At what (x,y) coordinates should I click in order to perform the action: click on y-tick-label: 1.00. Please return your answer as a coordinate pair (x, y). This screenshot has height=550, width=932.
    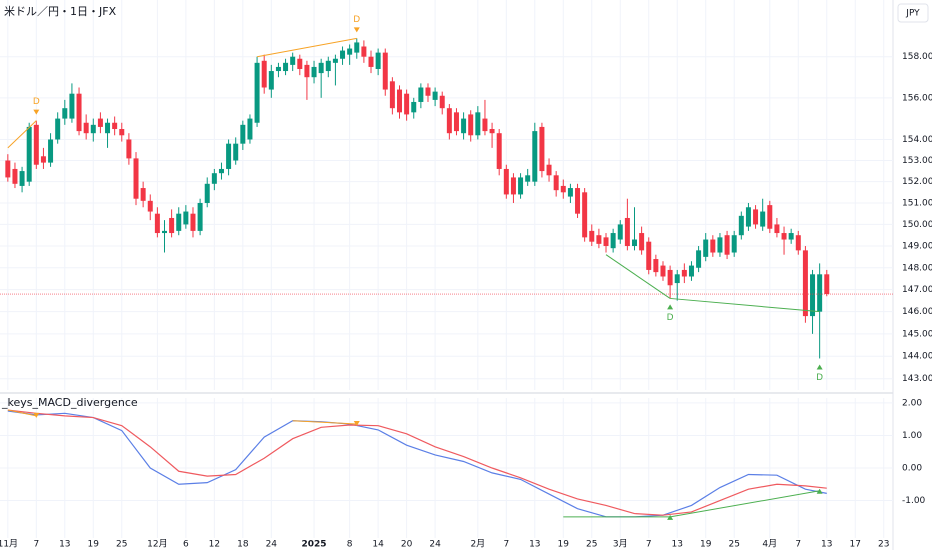
    Looking at the image, I should click on (912, 436).